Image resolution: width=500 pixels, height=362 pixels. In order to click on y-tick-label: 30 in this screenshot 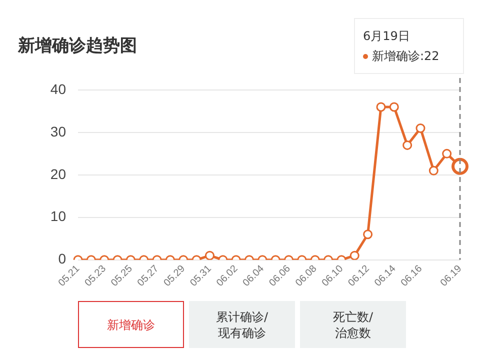, I will do `click(58, 131)`.